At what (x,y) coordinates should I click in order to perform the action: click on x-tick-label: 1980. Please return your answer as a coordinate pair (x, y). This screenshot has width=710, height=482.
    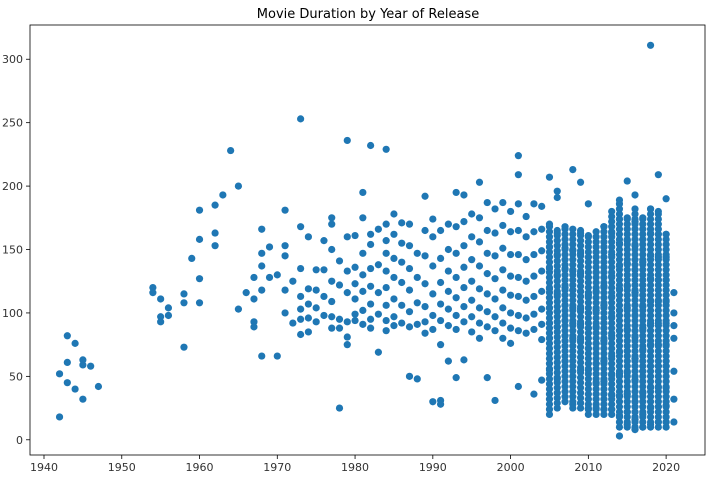
    Looking at the image, I should click on (355, 467).